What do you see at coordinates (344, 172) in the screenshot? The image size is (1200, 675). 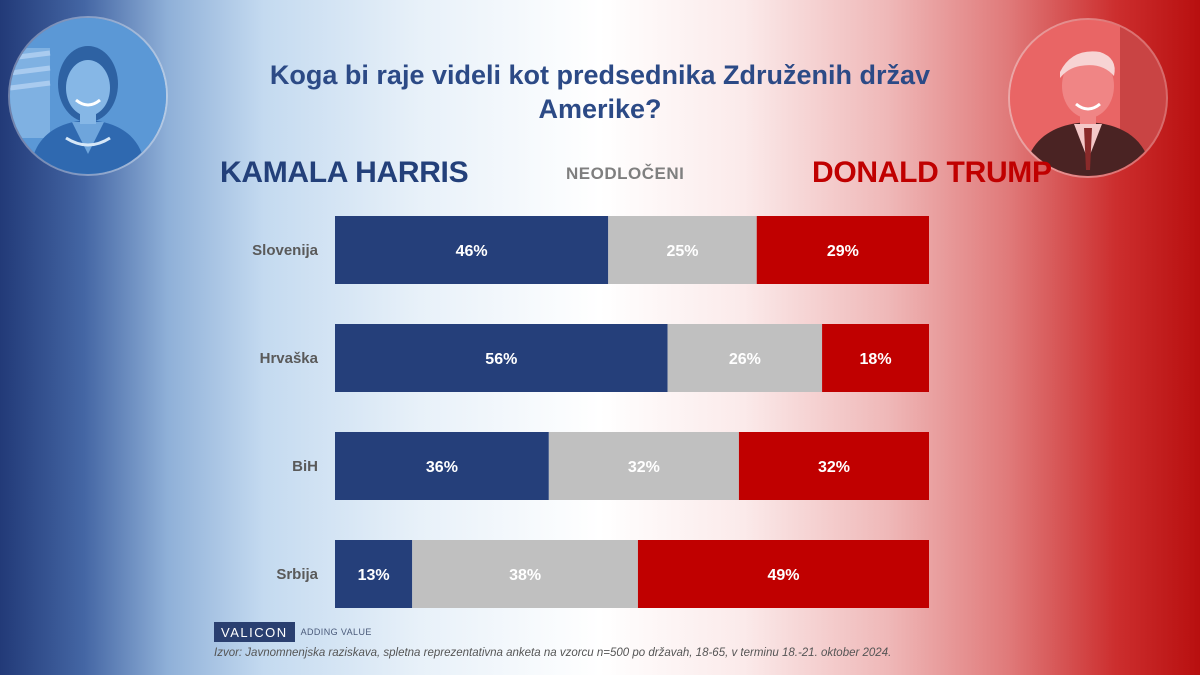 I see `legend-harris: KAMALA HARRIS` at bounding box center [344, 172].